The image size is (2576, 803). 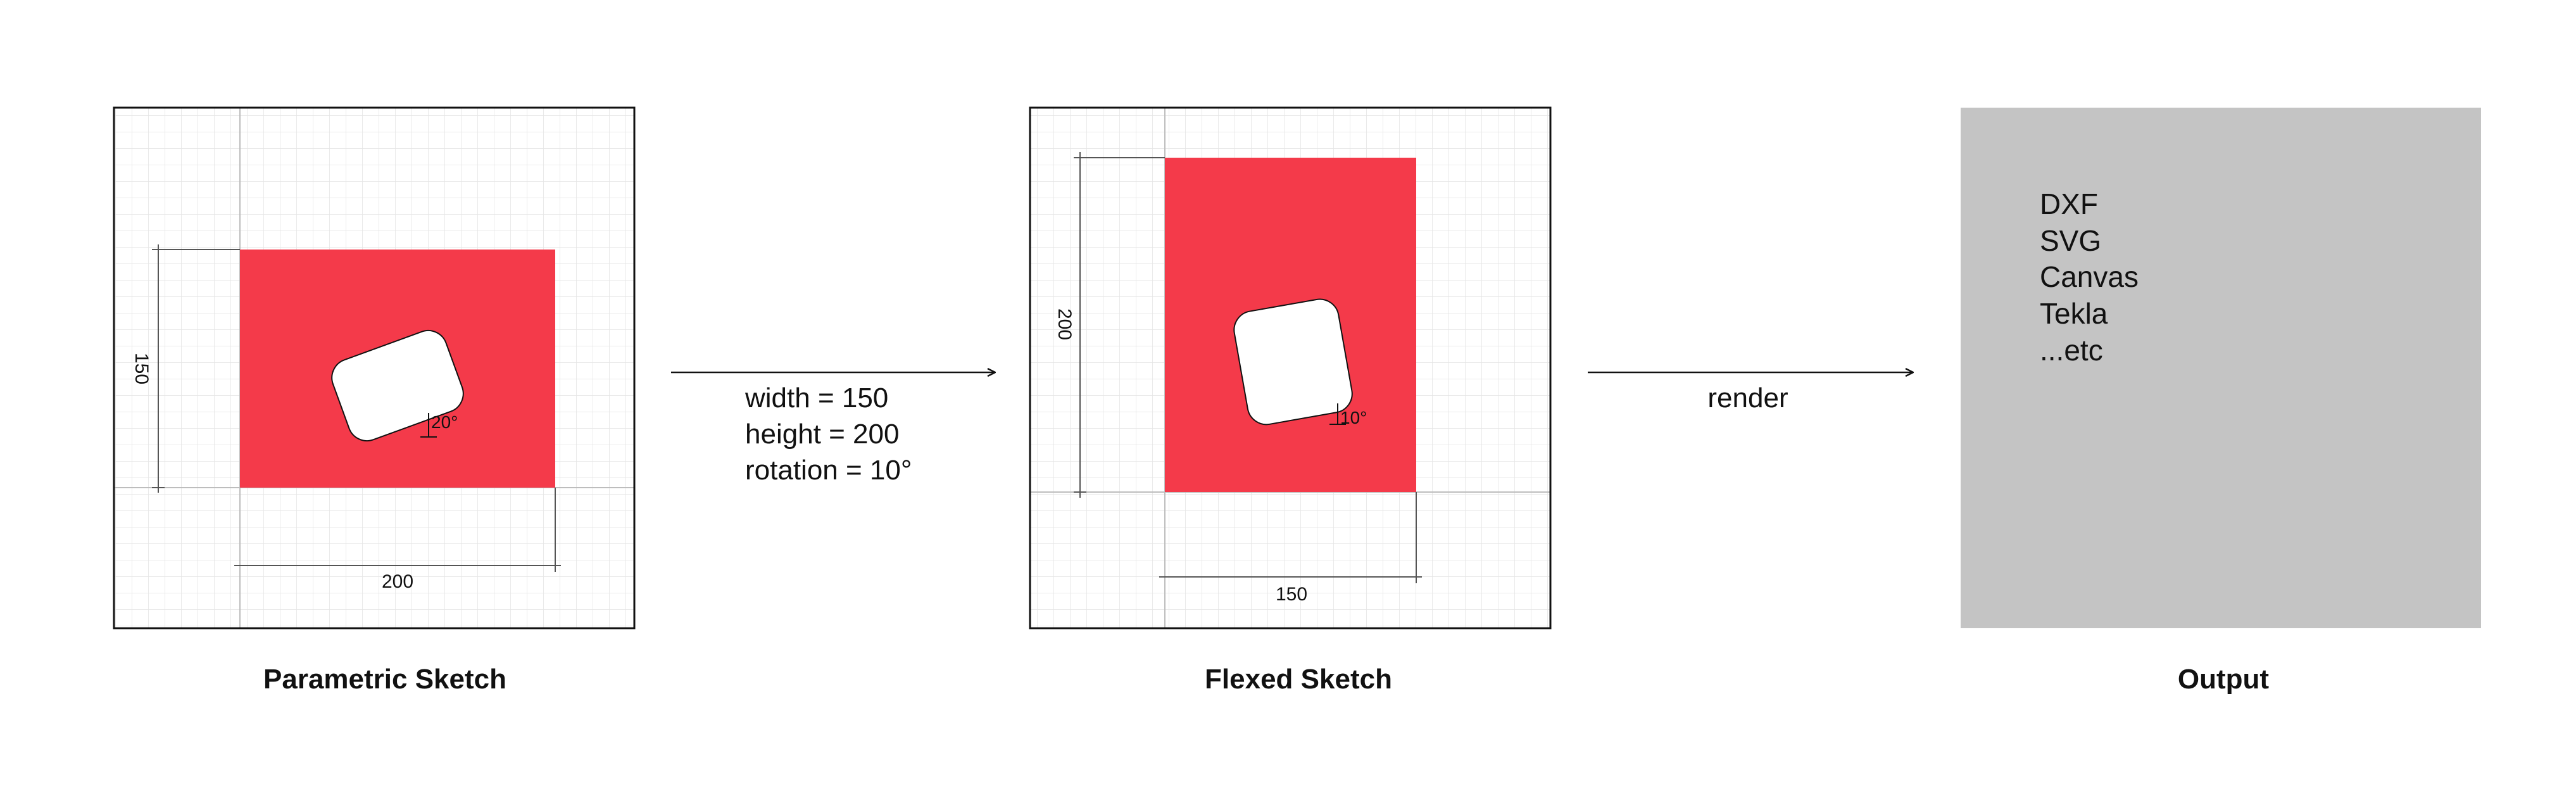 What do you see at coordinates (1747, 398) in the screenshot?
I see `render-label: render` at bounding box center [1747, 398].